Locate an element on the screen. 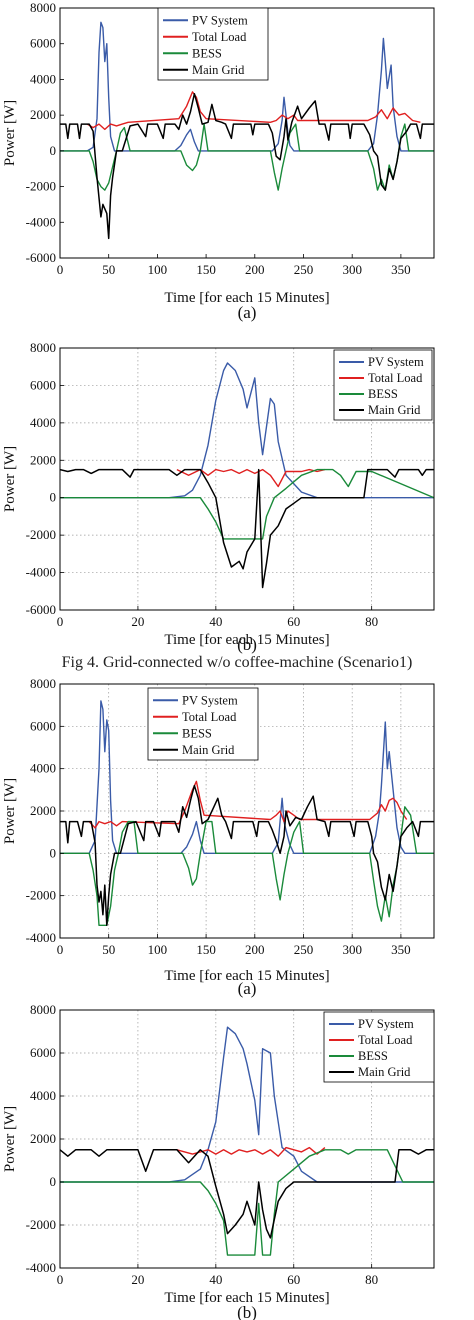 The image size is (474, 1320). x-tick-label: 200 is located at coordinates (255, 269).